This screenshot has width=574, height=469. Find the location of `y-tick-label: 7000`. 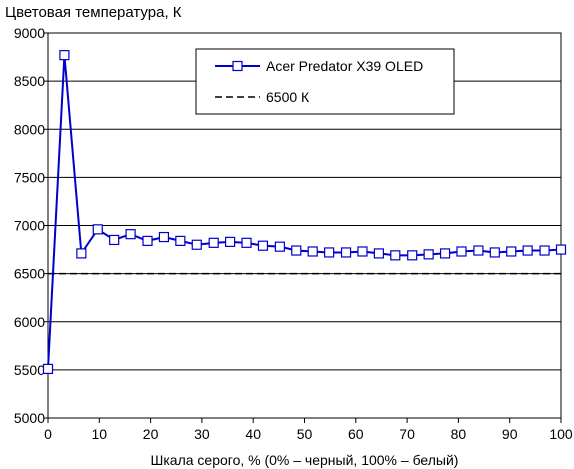

y-tick-label: 7000 is located at coordinates (29, 226).